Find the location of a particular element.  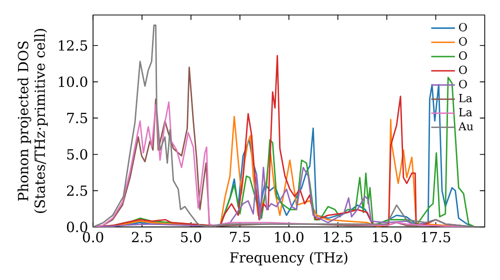

x-tick-label: 17.5 is located at coordinates (436, 237).